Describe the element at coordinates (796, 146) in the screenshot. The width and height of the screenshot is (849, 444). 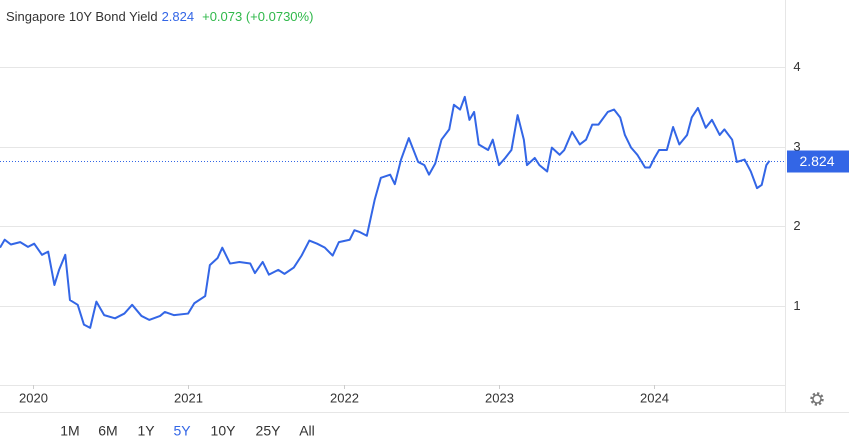
I see `y-tick-label: 3` at that location.